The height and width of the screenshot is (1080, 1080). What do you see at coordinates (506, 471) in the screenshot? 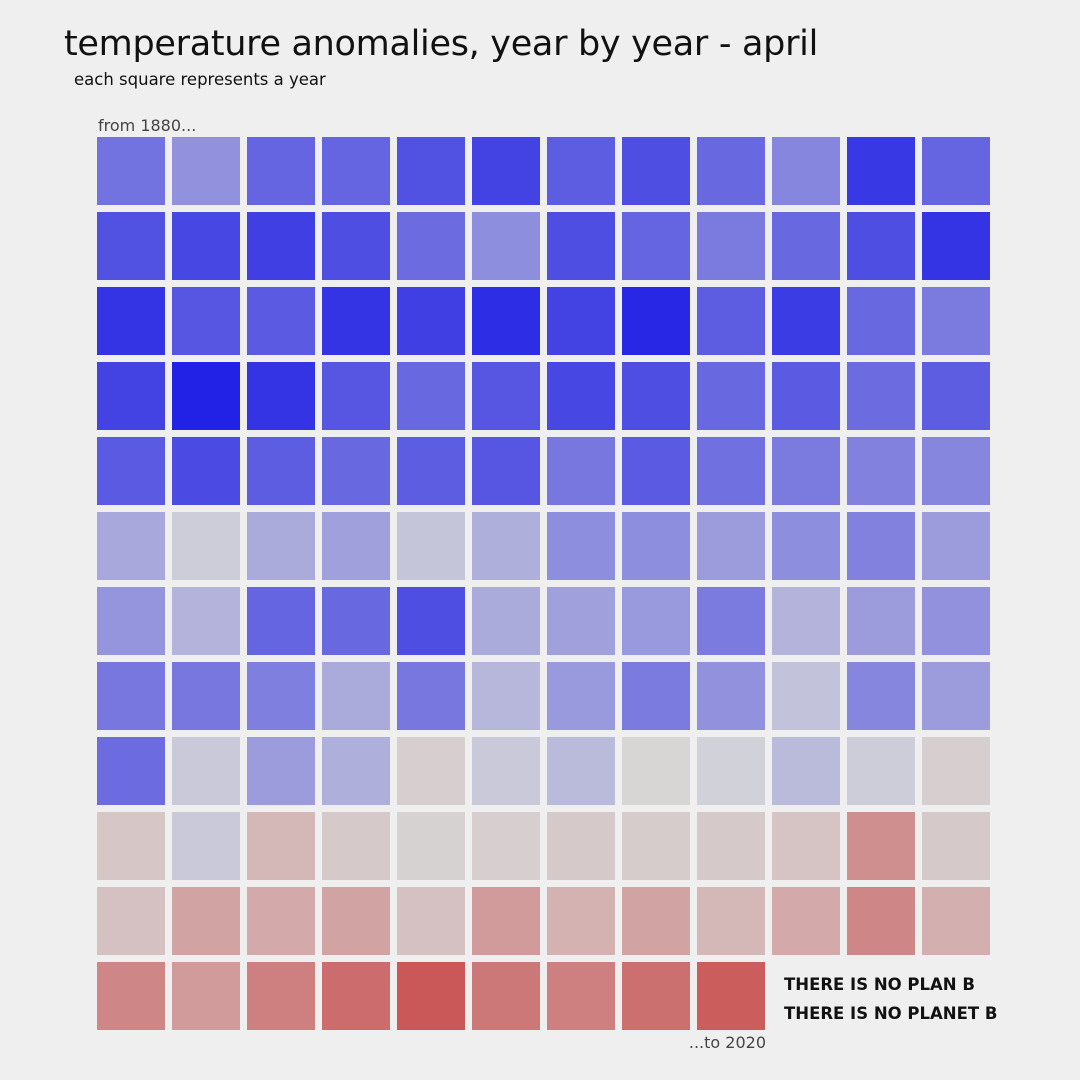
I see `year-square-1933` at bounding box center [506, 471].